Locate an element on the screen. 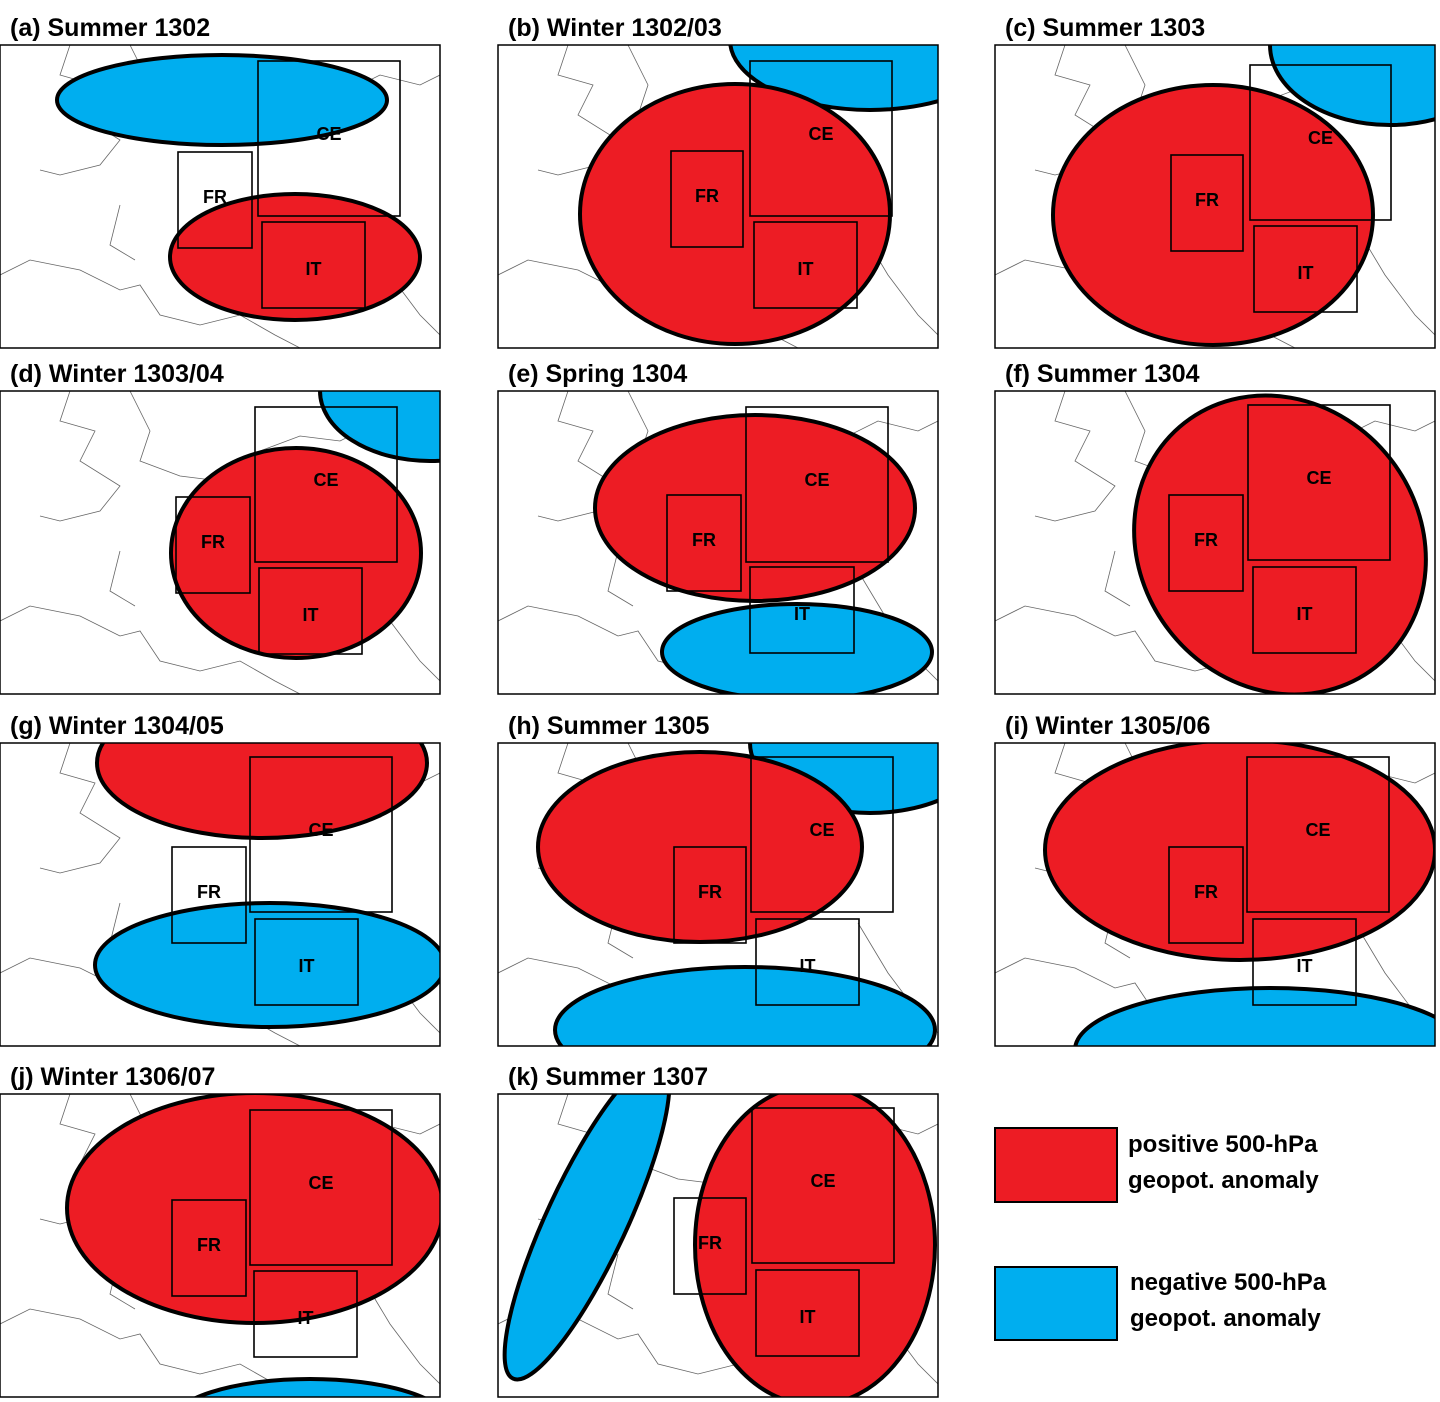 This screenshot has width=1440, height=1402. panel-title: (i) Winter 1305/06 is located at coordinates (1107, 726).